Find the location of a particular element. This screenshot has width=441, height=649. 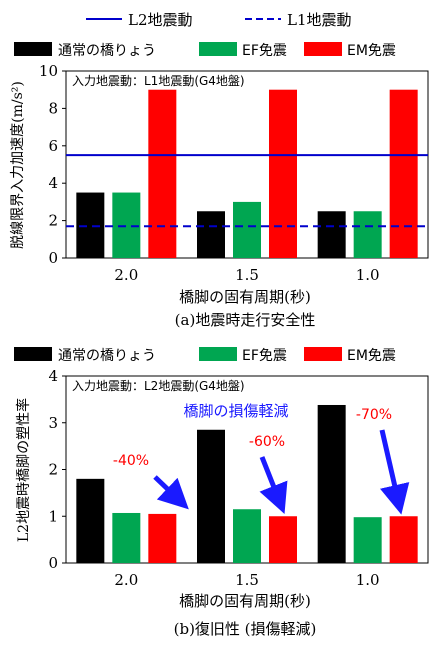

y-axis-label-a: 脱線限界入力加速度(m/s²) is located at coordinates (18, 165).